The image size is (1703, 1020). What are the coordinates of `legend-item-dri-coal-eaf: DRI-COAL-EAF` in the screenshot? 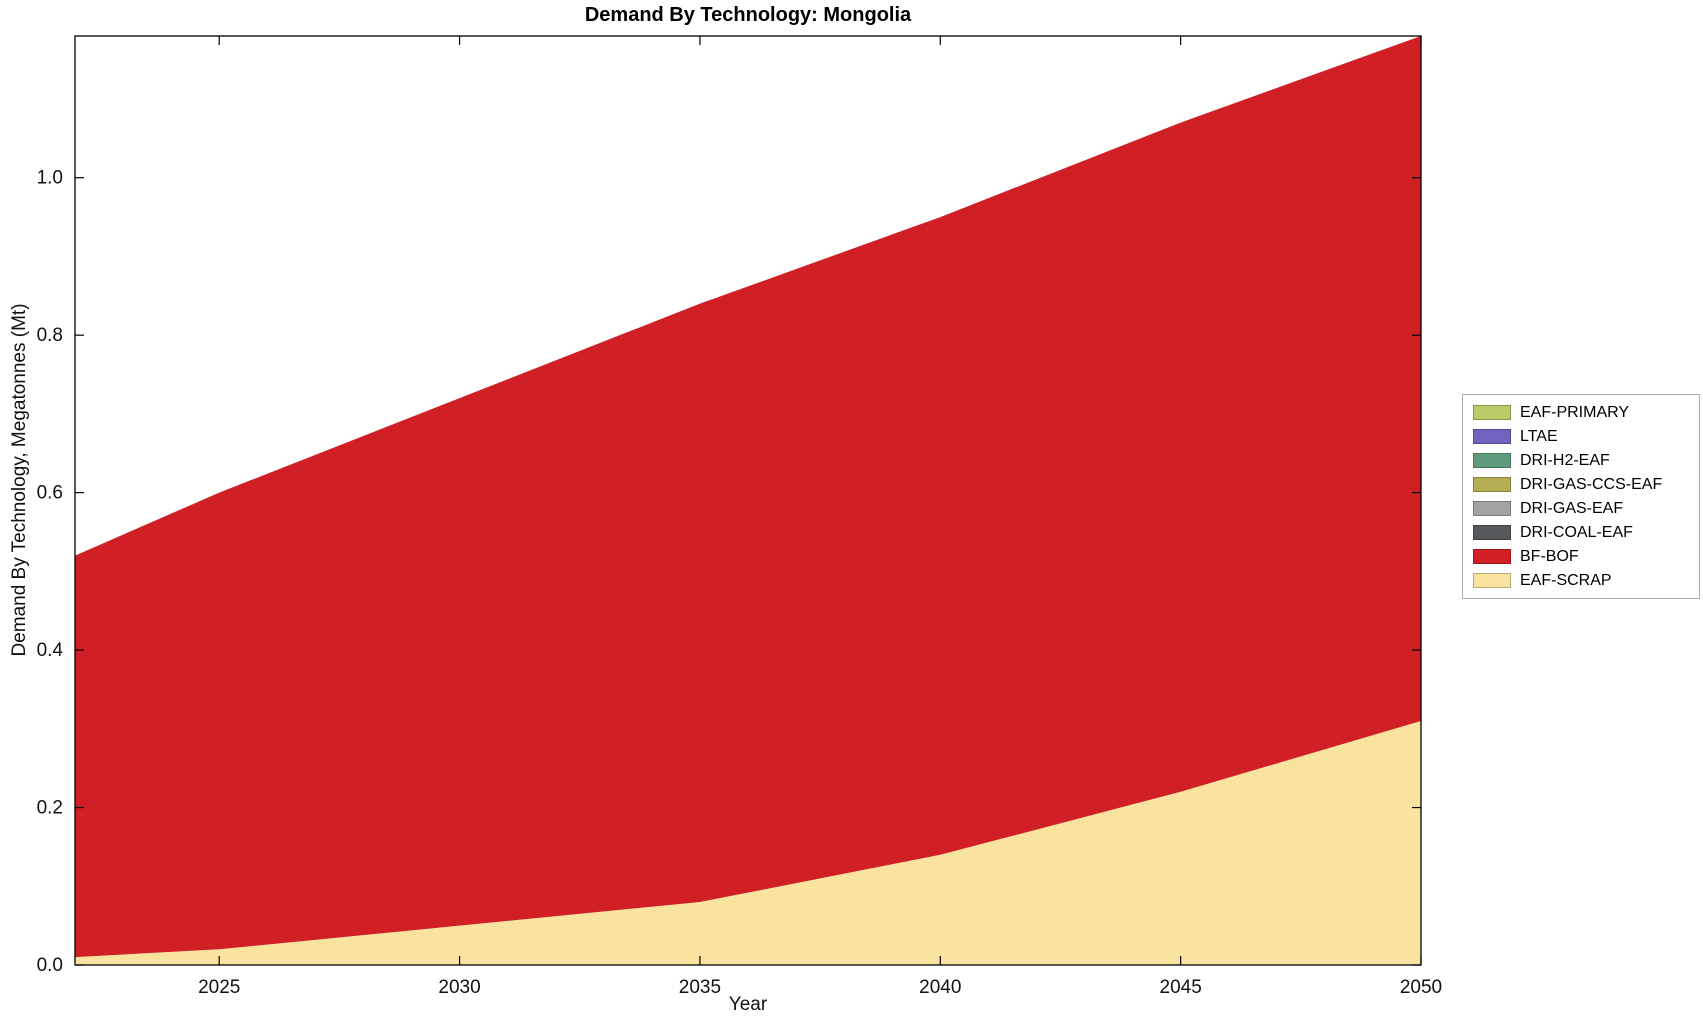 It's located at (1581, 532).